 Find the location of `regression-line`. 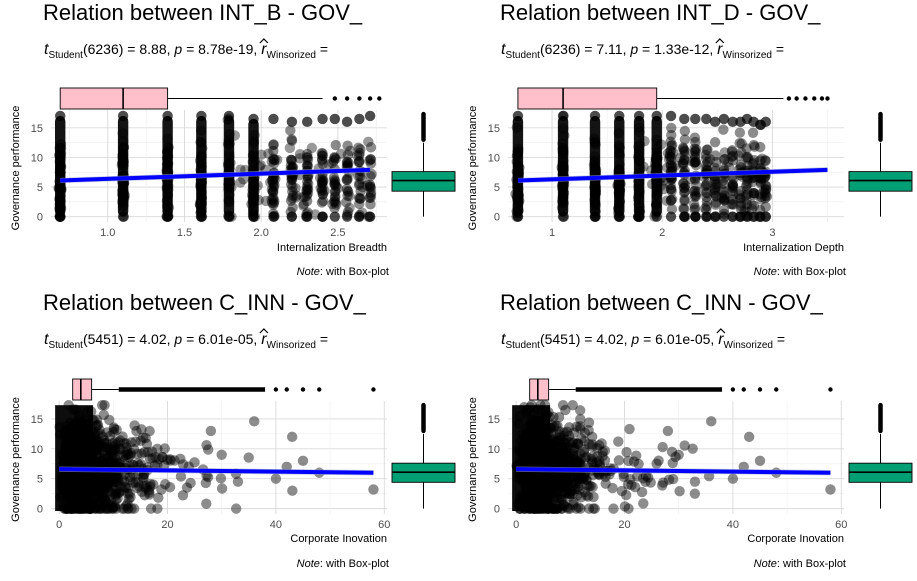

regression-line is located at coordinates (673, 471).